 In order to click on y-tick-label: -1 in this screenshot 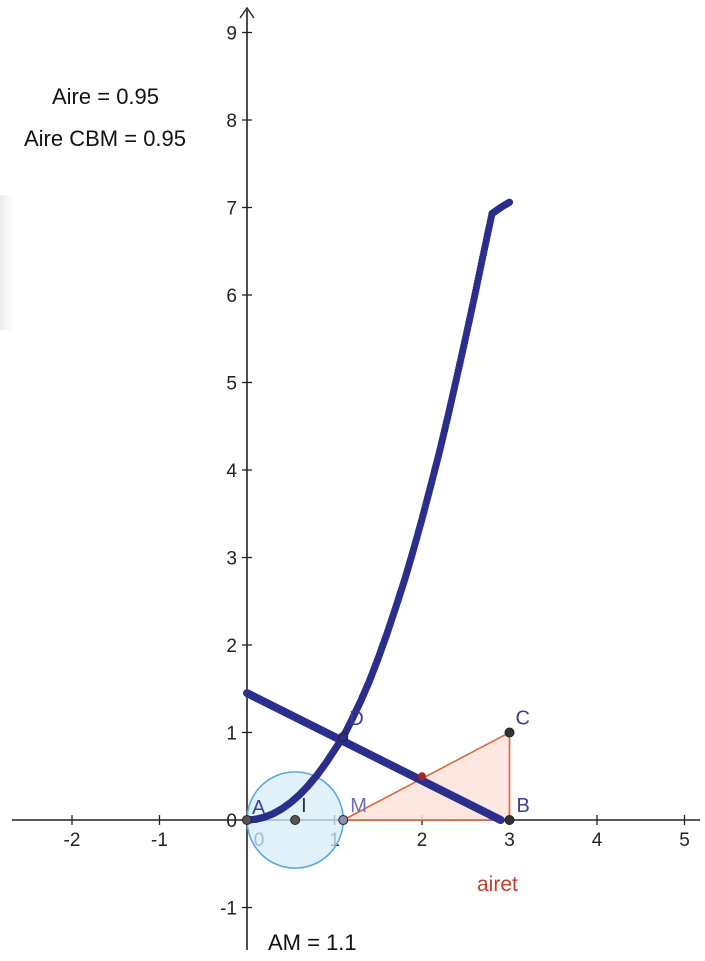, I will do `click(228, 909)`.